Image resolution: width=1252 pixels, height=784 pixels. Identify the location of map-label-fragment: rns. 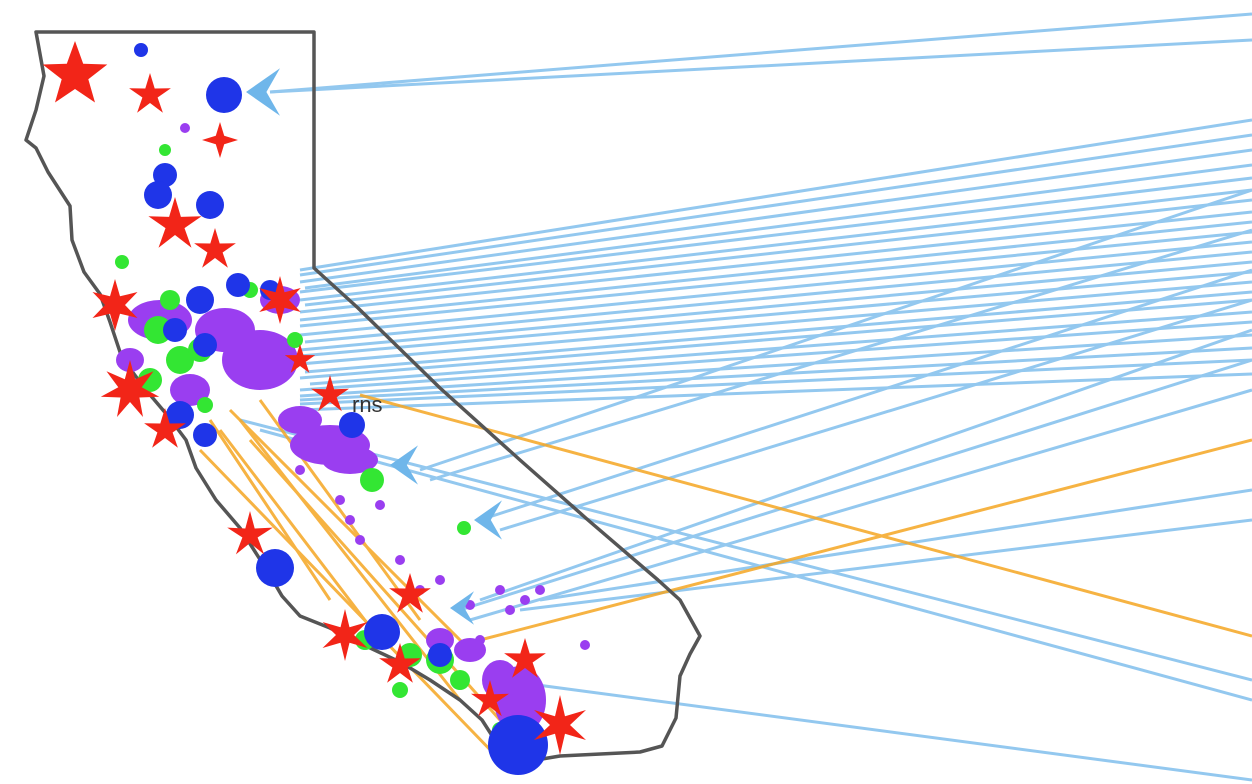
(367, 404).